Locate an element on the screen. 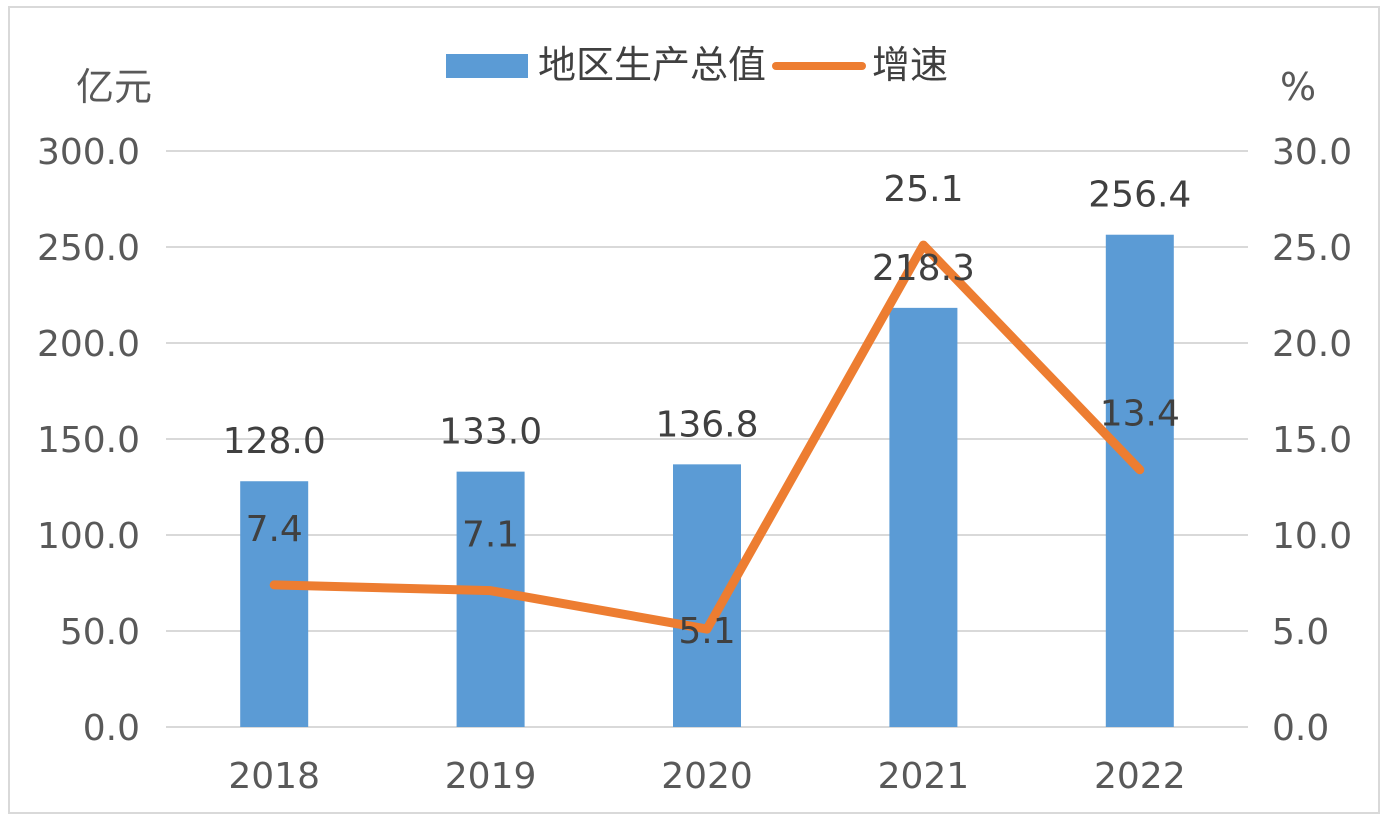 The width and height of the screenshot is (1388, 814). x-tick-label: 2022 is located at coordinates (1140, 776).